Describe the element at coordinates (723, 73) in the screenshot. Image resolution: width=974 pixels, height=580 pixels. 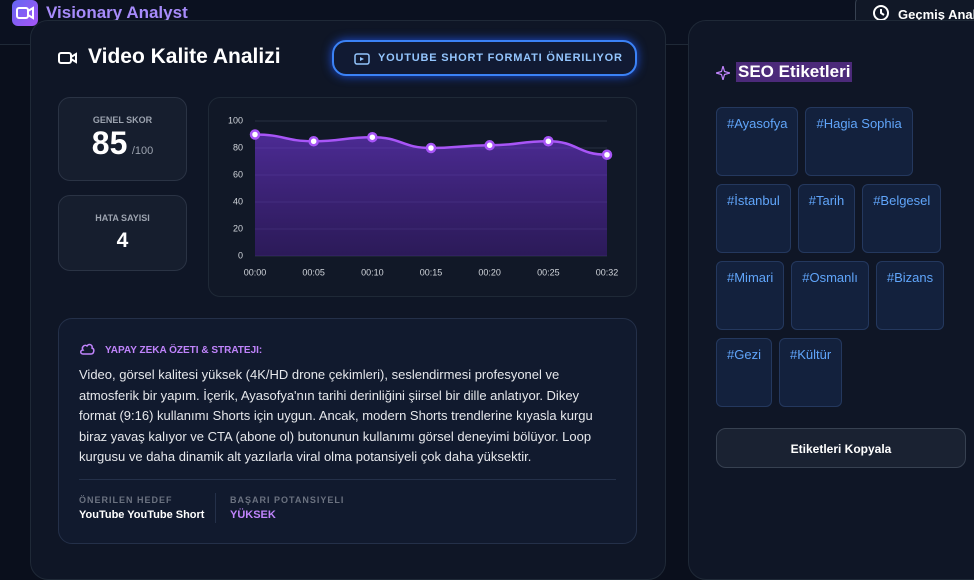
I see `sparkle-icon` at that location.